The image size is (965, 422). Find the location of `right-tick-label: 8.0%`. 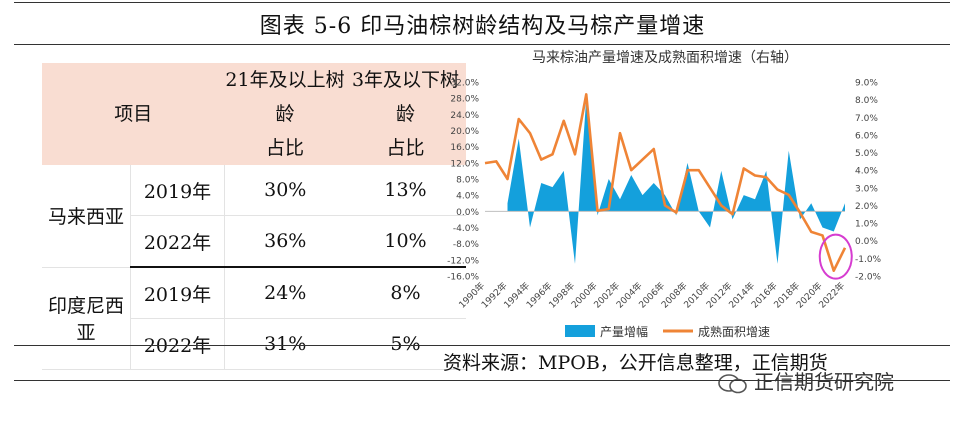

right-tick-label: 8.0% is located at coordinates (866, 101).